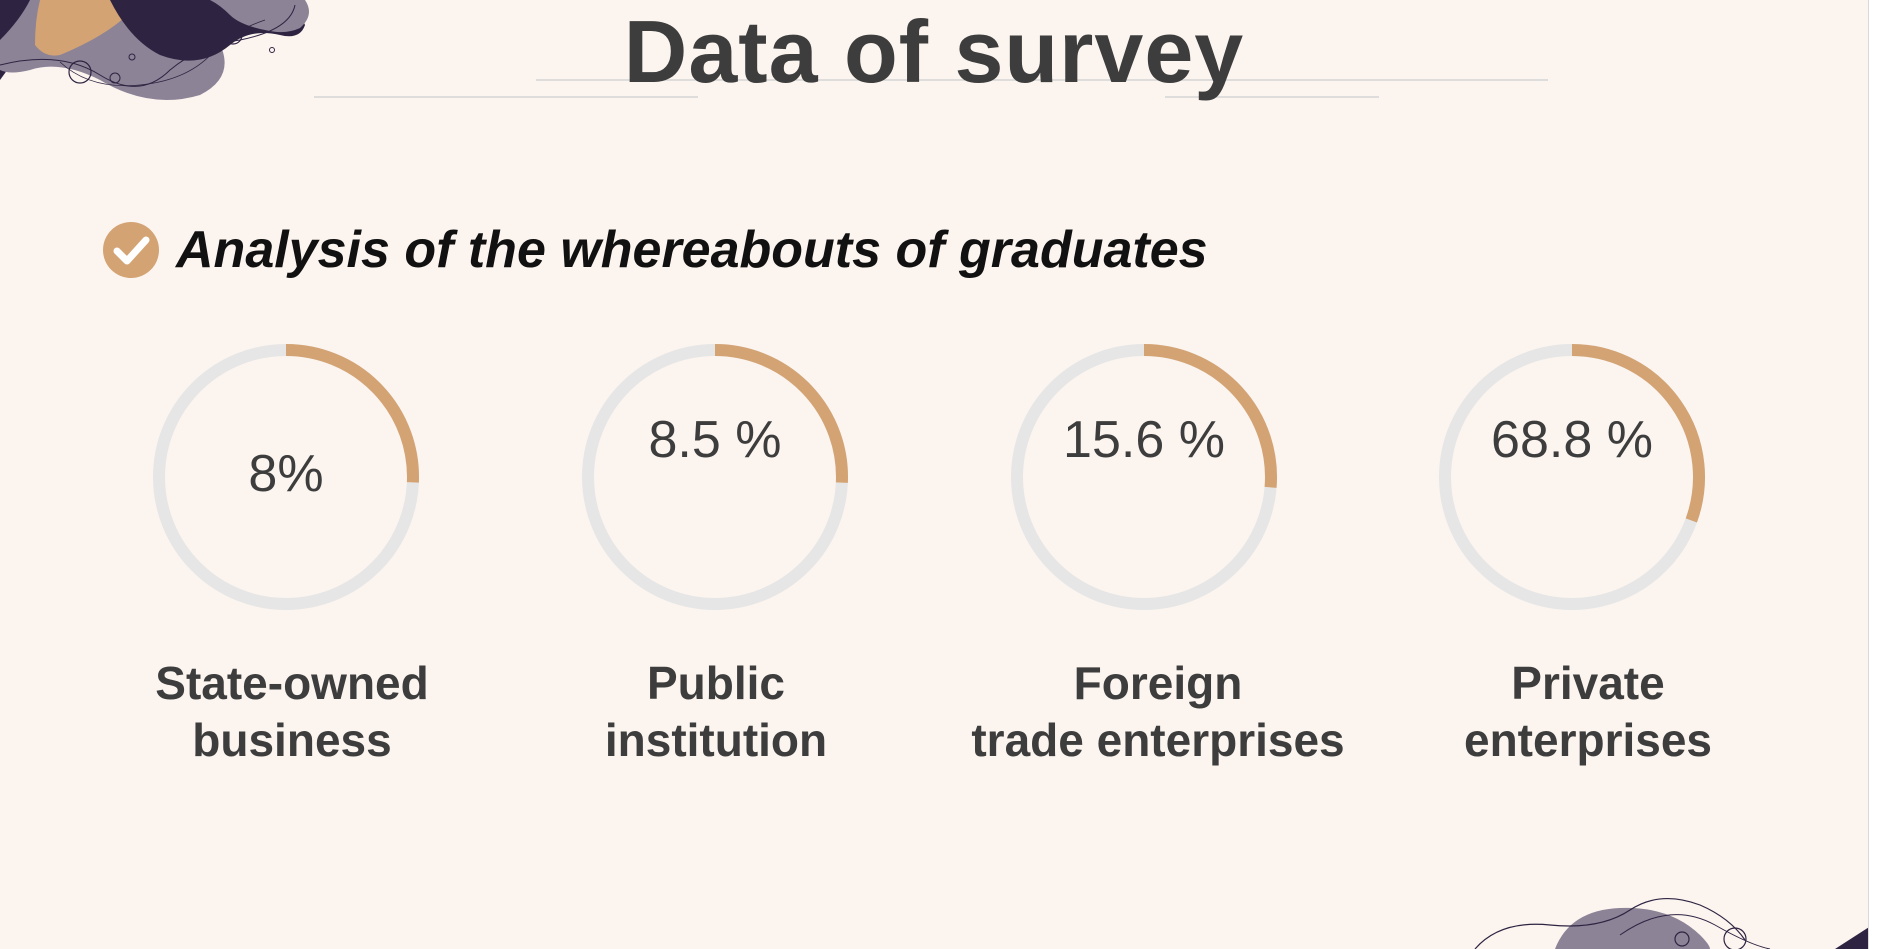 The height and width of the screenshot is (949, 1889). I want to click on check-circle-icon, so click(131, 250).